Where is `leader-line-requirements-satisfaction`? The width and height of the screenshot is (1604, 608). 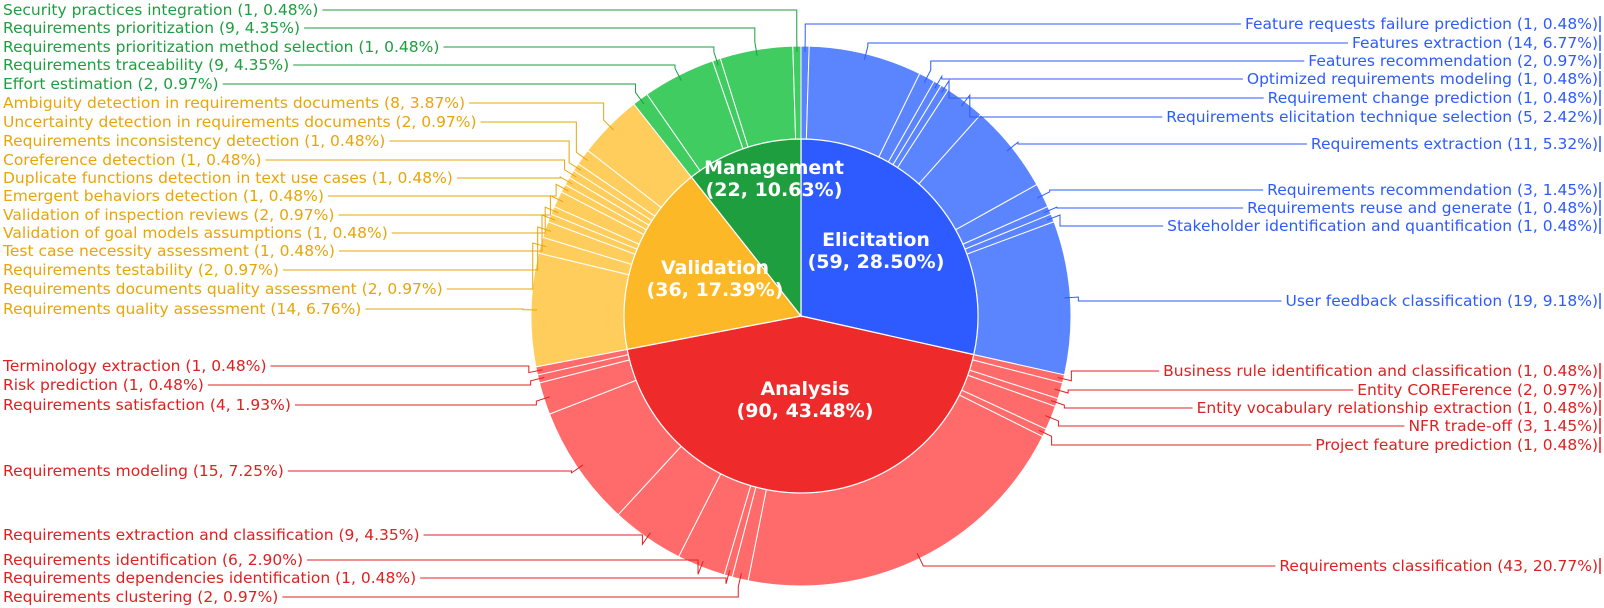 leader-line-requirements-satisfaction is located at coordinates (422, 401).